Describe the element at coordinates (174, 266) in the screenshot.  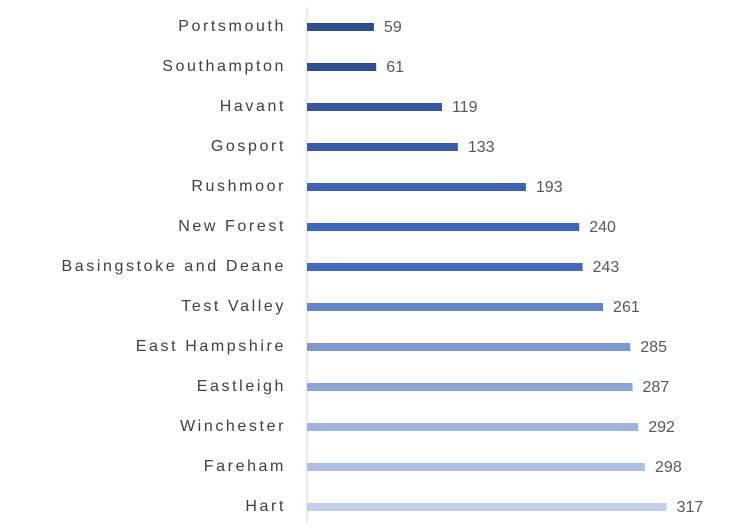
I see `category-label: Basingstoke and Deane` at that location.